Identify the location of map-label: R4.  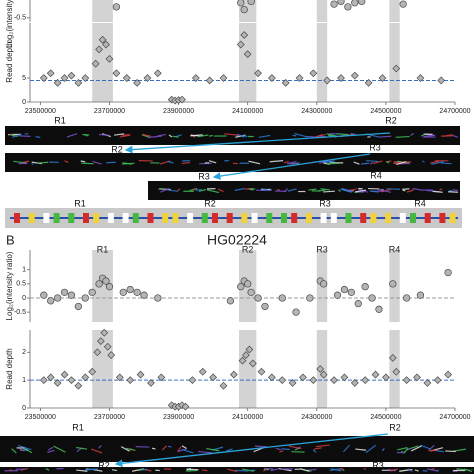
(420, 203).